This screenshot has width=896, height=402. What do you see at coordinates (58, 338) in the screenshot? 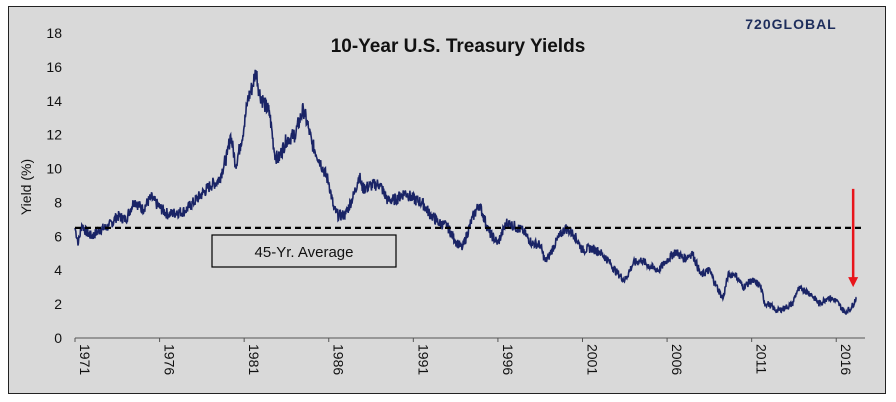
I see `y-tick-label: 0` at bounding box center [58, 338].